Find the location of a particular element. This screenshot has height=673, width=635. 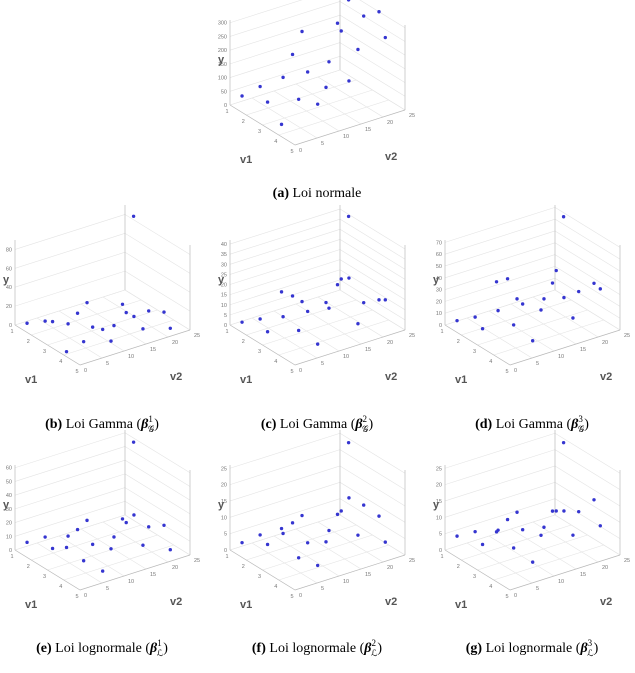

caption-sub: 𝒢 is located at coordinates (151, 429).